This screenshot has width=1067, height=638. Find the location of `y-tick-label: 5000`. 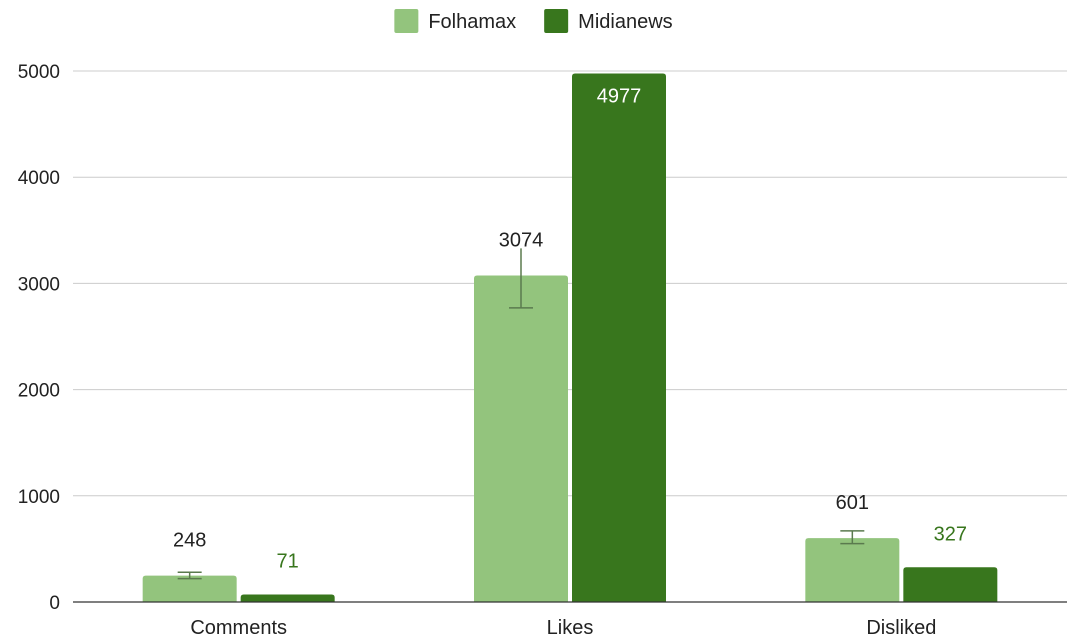

y-tick-label: 5000 is located at coordinates (39, 72).